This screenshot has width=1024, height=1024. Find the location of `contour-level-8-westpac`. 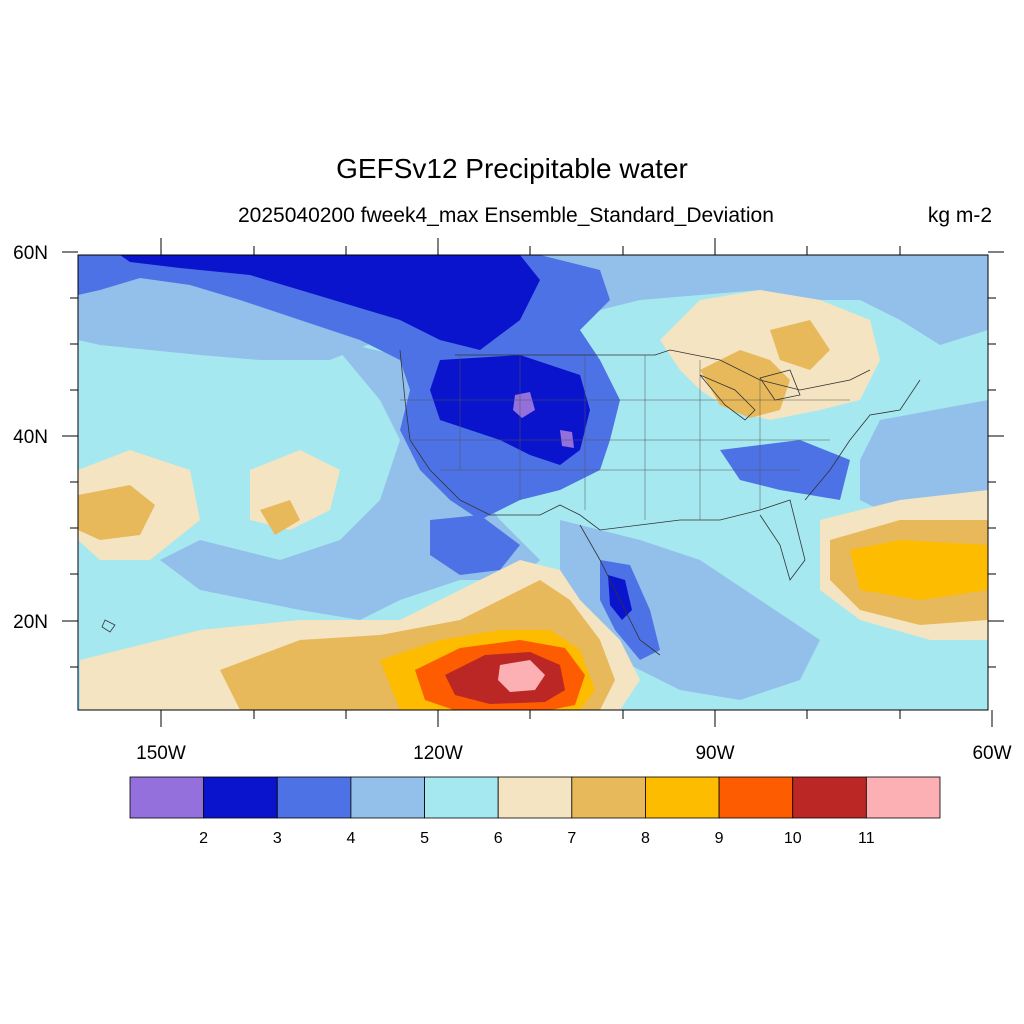

contour-level-8-westpac is located at coordinates (116, 512).